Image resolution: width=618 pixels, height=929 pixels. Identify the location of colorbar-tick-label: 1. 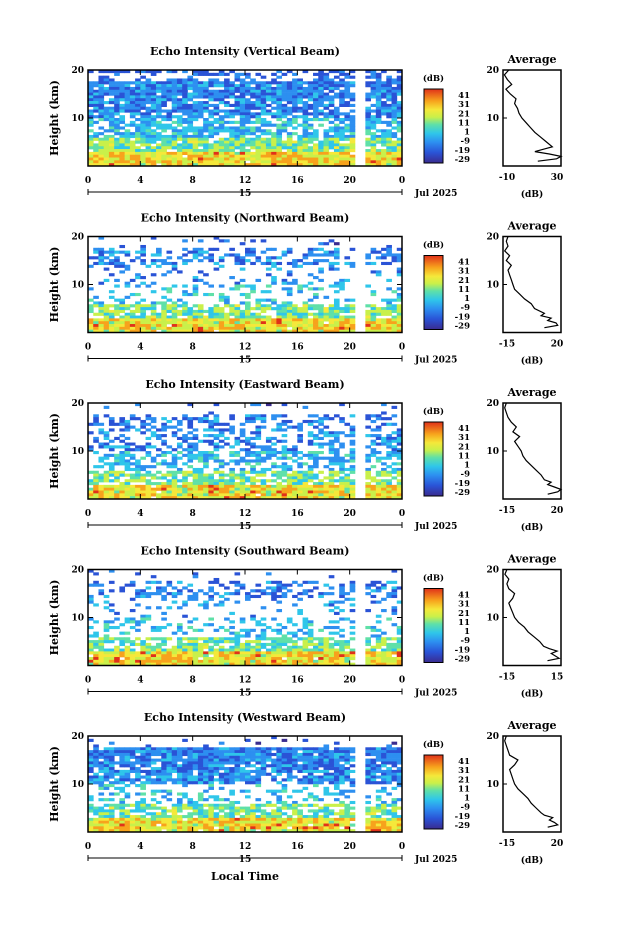
(467, 632).